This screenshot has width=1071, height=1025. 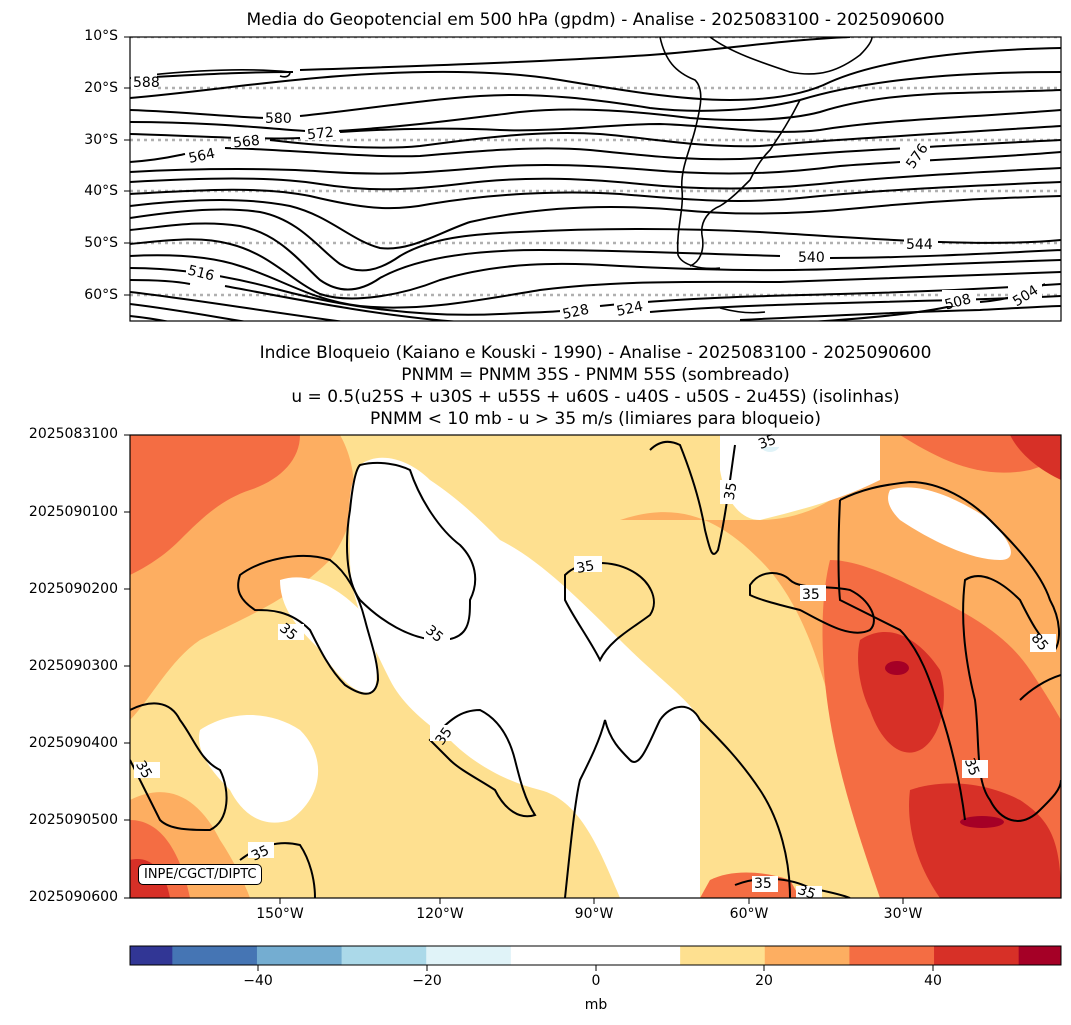 I want to click on bottom-y-tick: 2025090100, so click(x=73, y=512).